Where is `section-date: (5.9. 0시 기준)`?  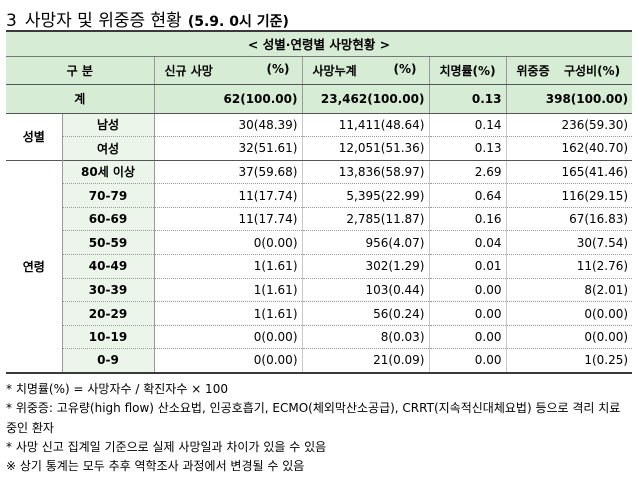 section-date: (5.9. 0시 기준) is located at coordinates (238, 22).